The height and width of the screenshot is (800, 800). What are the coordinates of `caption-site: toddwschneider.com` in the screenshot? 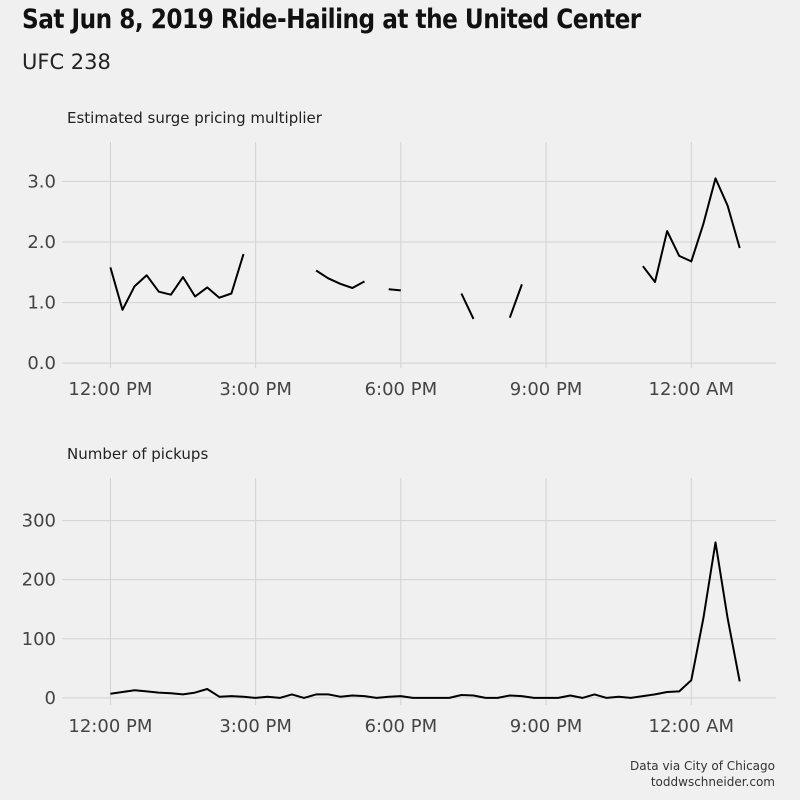 It's located at (712, 782).